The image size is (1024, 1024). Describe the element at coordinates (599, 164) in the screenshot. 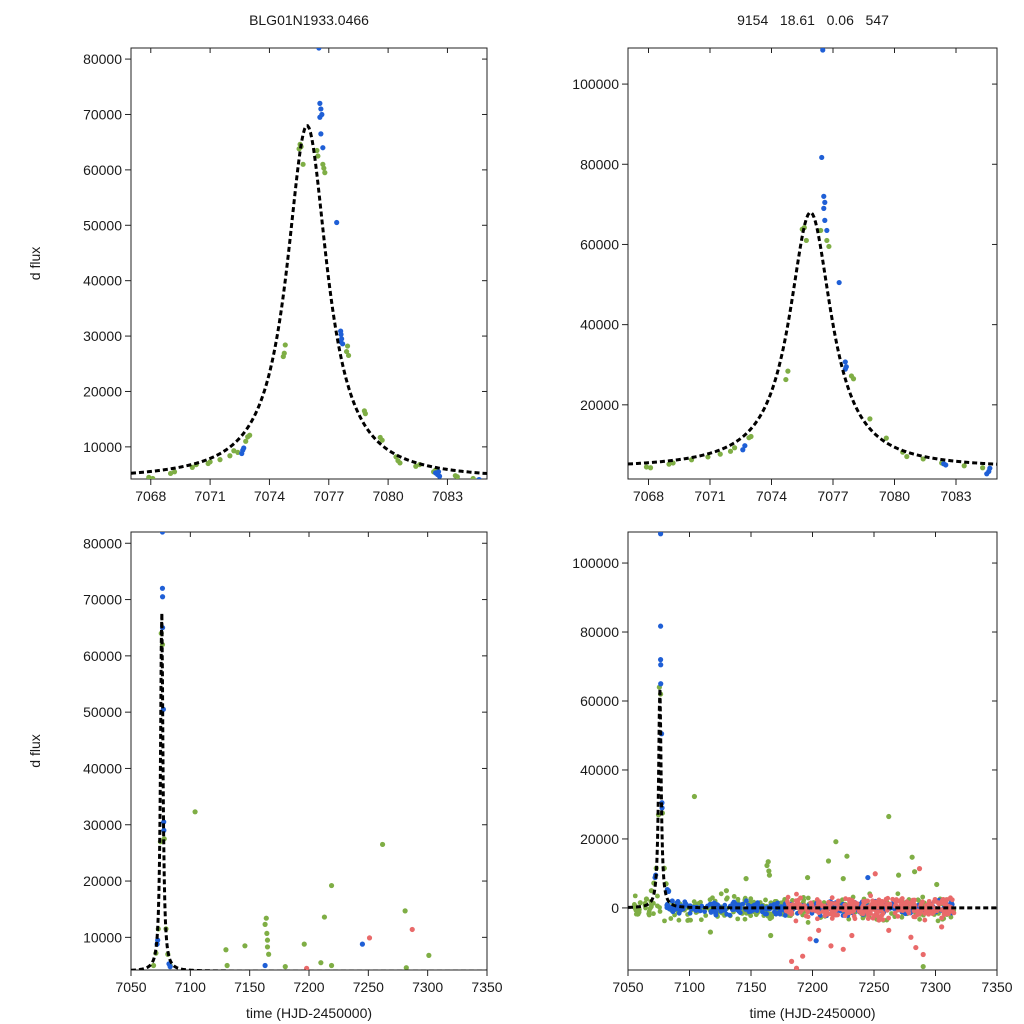

I see `y-tick-label: 80000` at that location.